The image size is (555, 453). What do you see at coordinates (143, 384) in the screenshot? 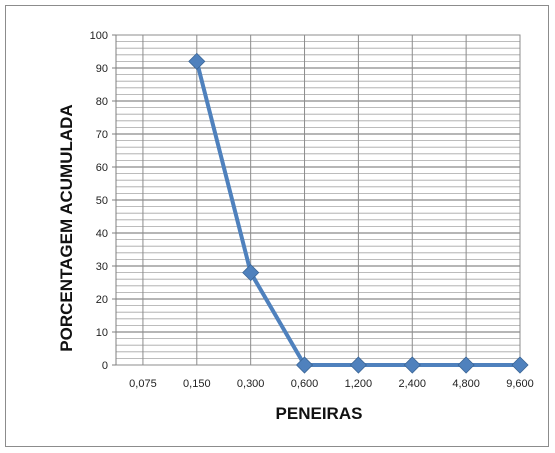
I see `x-tick-label: 0,075` at bounding box center [143, 384].